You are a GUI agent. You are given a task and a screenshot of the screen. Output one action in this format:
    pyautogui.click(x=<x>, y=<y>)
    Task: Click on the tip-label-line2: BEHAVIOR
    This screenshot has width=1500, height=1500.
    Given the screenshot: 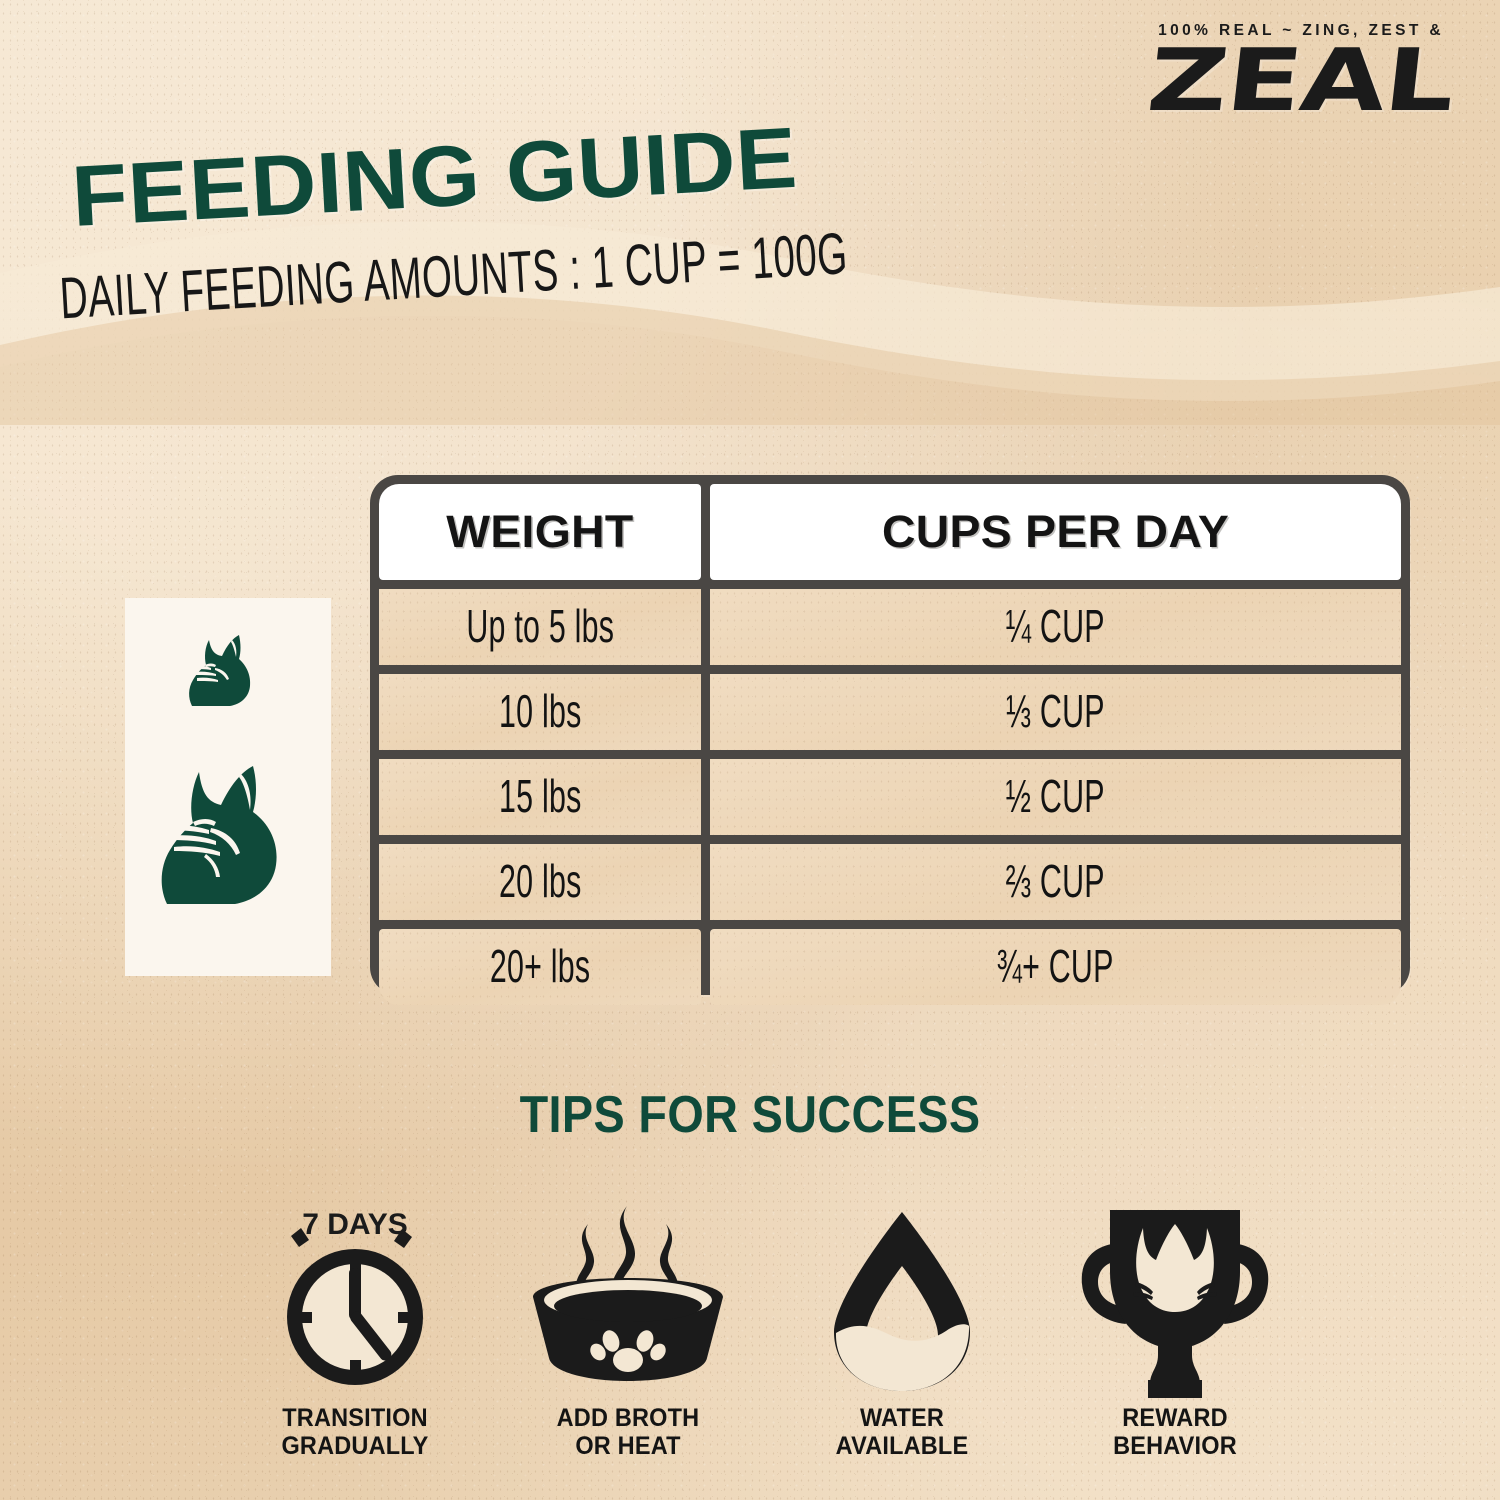 What is the action you would take?
    pyautogui.click(x=1175, y=1446)
    